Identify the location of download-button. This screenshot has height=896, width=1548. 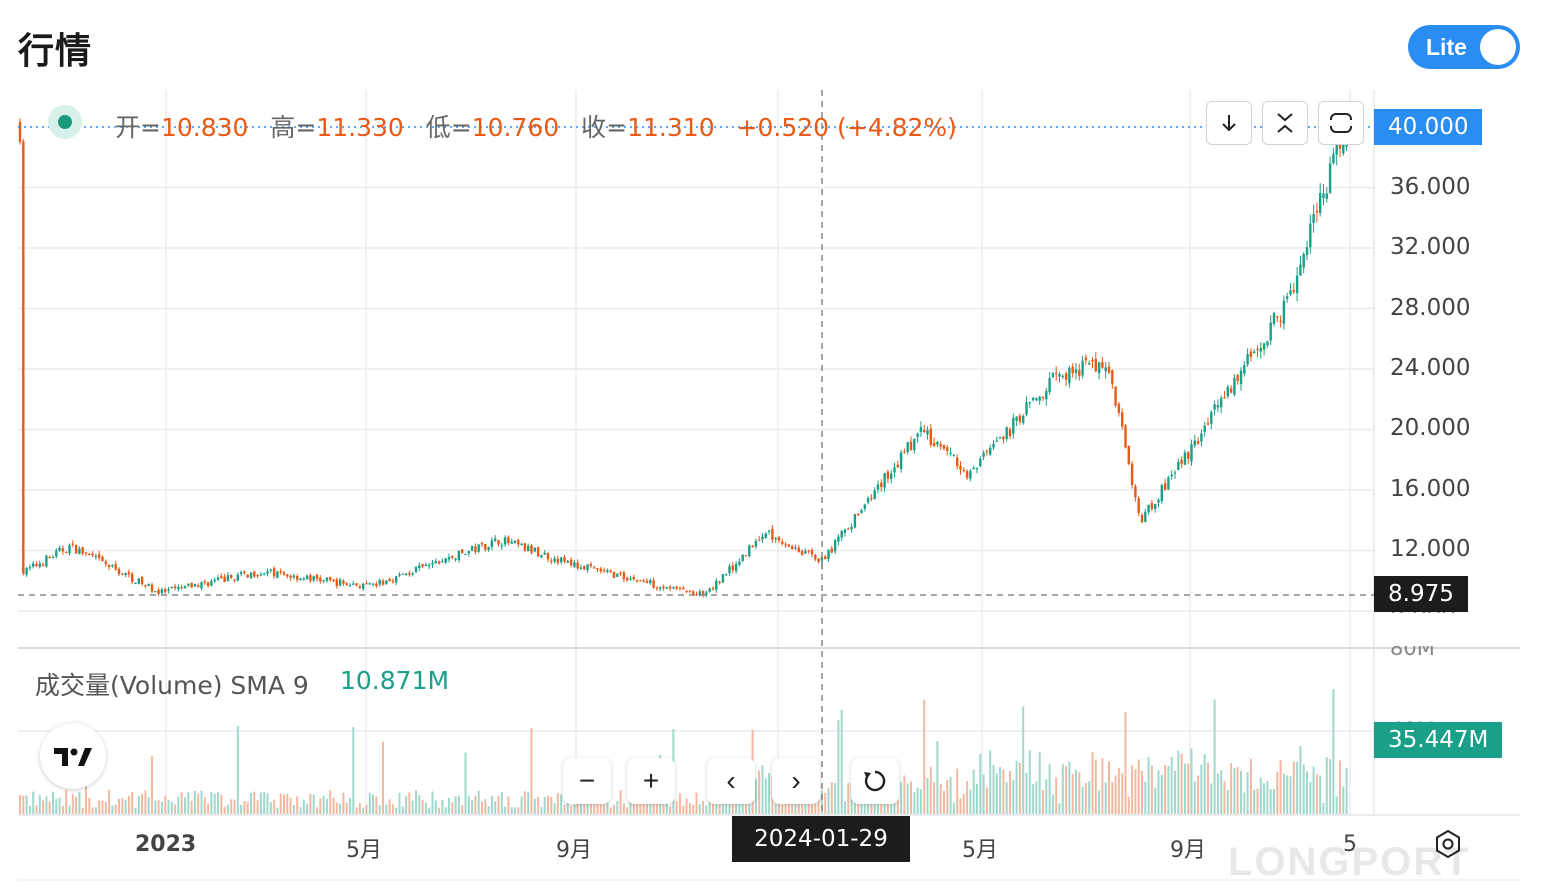
(1229, 123).